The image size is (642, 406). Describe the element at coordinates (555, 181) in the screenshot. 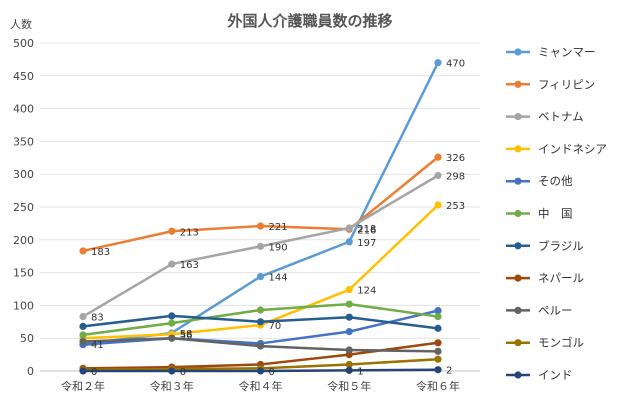

I see `legend-entry-label: その他` at that location.